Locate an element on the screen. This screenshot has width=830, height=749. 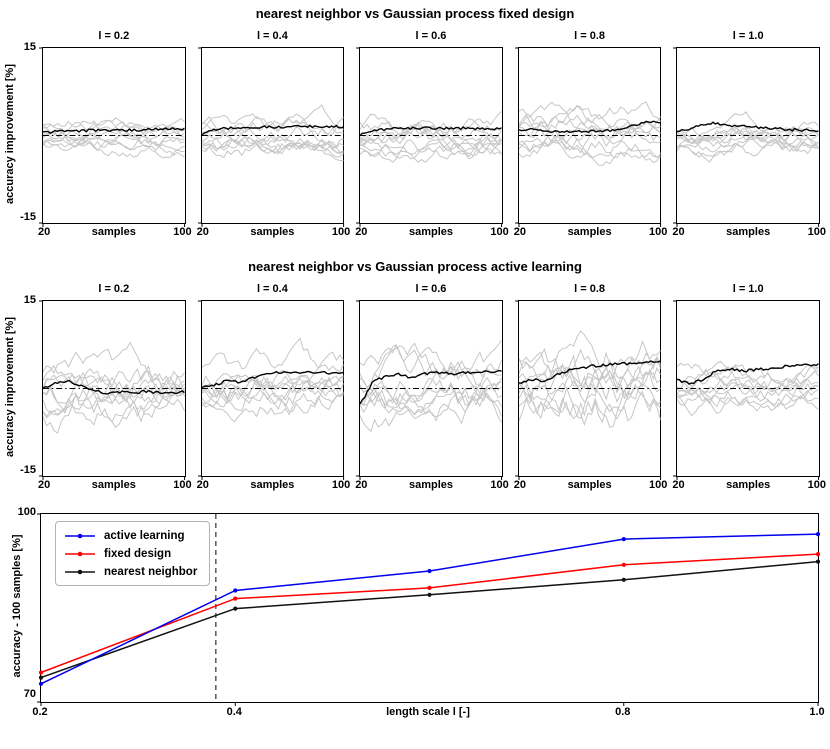
xtick-0.2: 0.2 is located at coordinates (40, 712).